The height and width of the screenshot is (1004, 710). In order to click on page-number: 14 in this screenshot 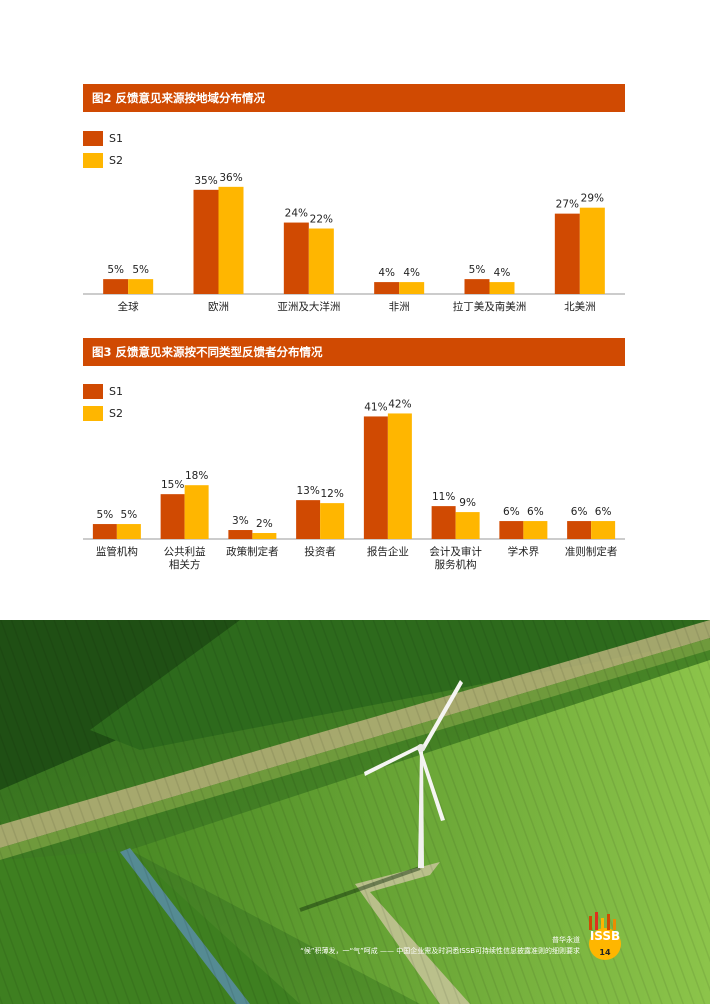, I will do `click(605, 952)`.